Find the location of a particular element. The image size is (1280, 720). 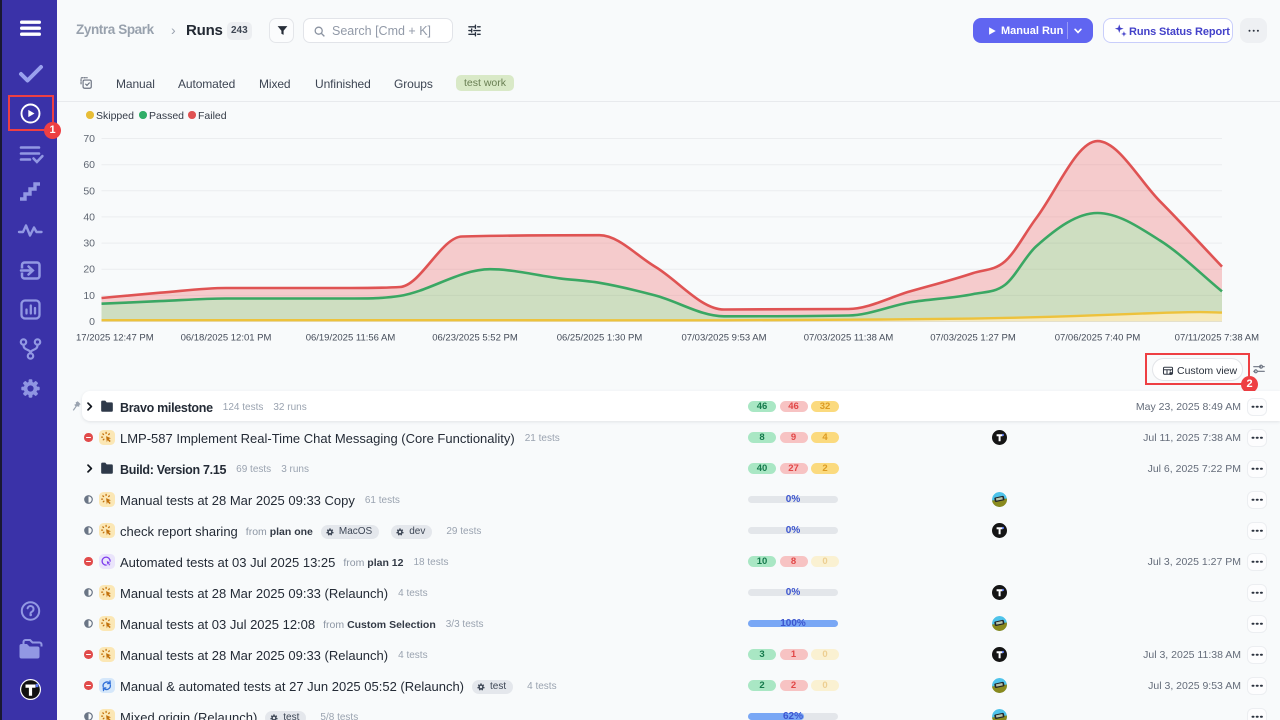

svg-text: 30 is located at coordinates (89, 244).